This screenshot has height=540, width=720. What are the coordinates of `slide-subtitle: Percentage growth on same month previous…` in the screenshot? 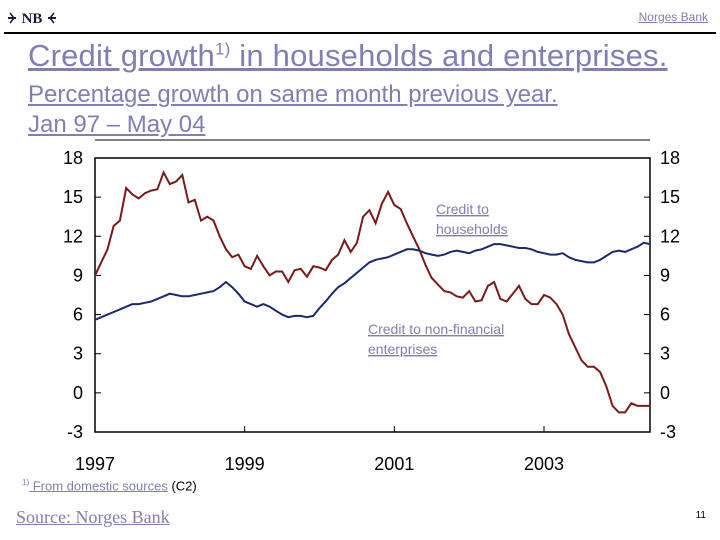 It's located at (348, 110).